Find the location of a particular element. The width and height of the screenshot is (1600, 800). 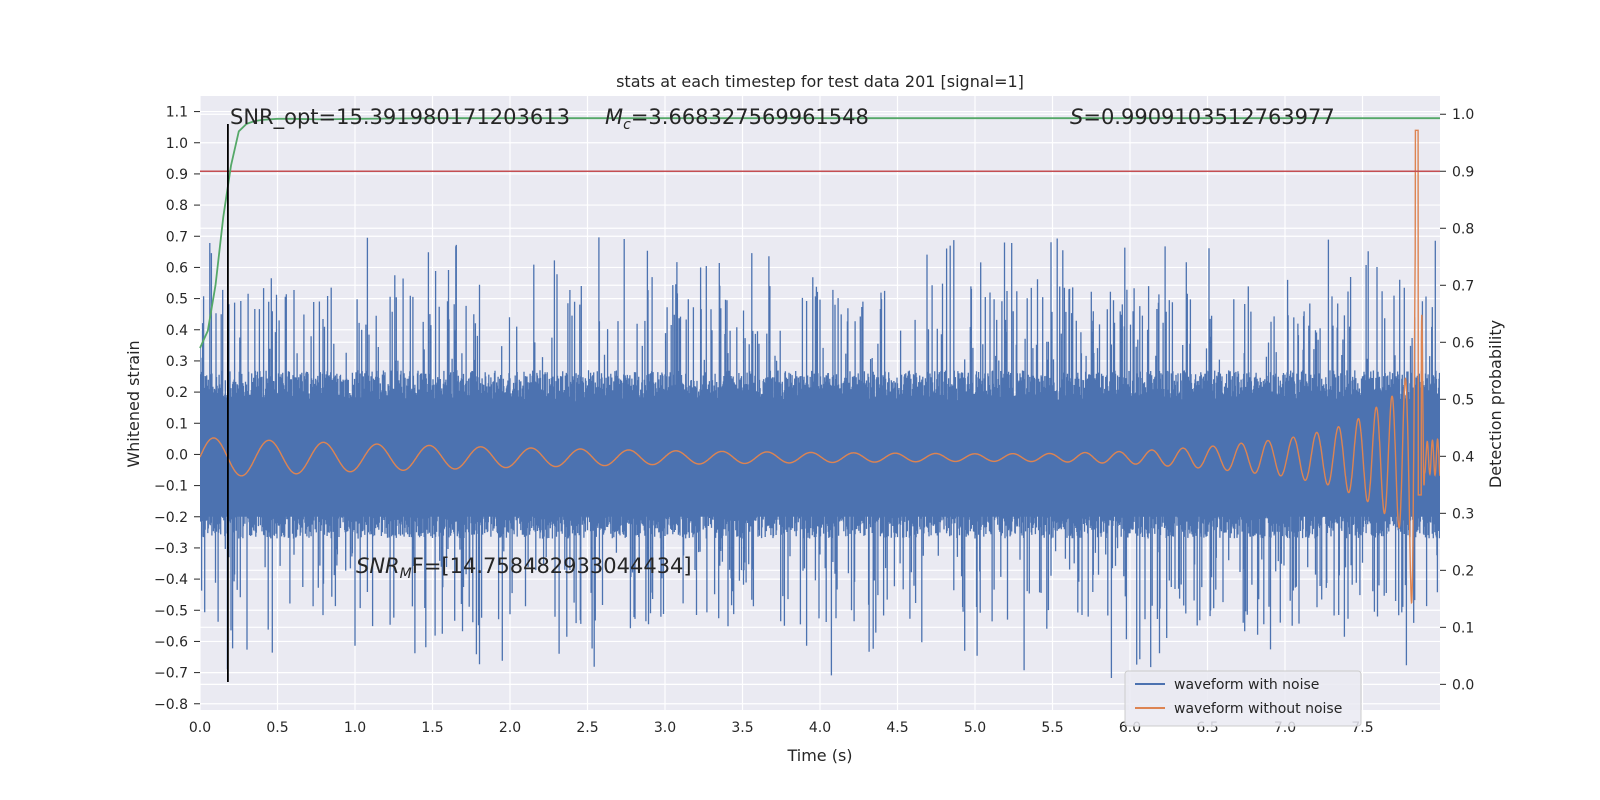

y-tick-label: 0.9 is located at coordinates (177, 175).